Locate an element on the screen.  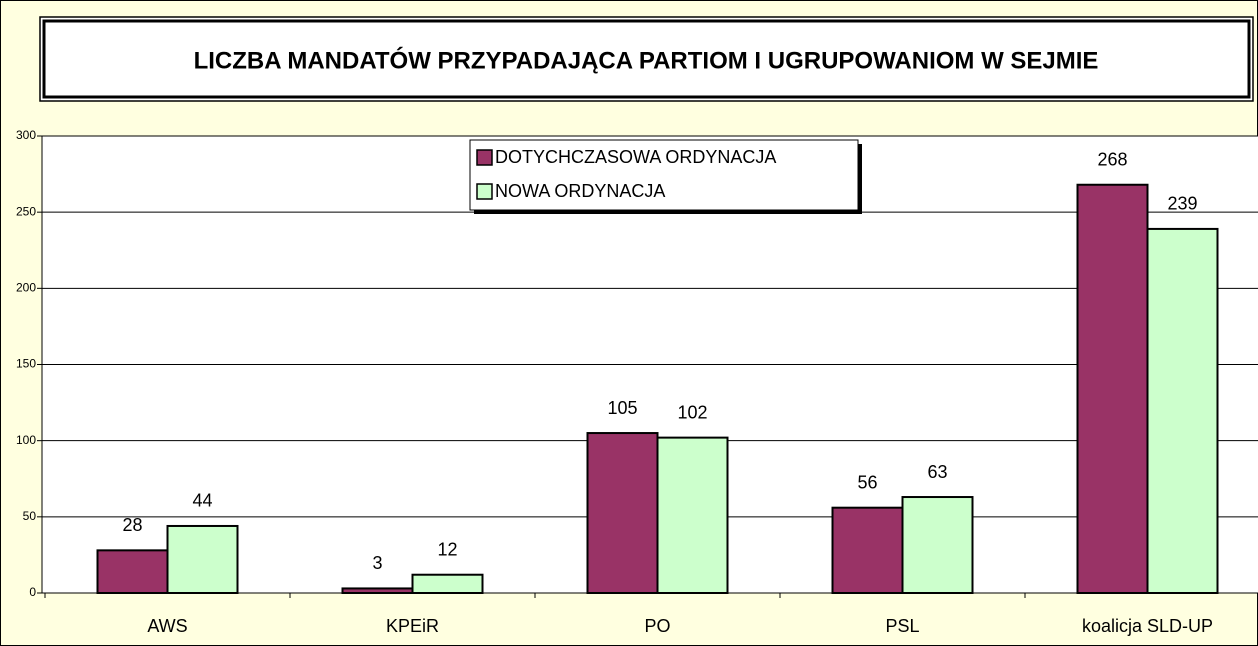
y-tick-label: 50 is located at coordinates (30, 516).